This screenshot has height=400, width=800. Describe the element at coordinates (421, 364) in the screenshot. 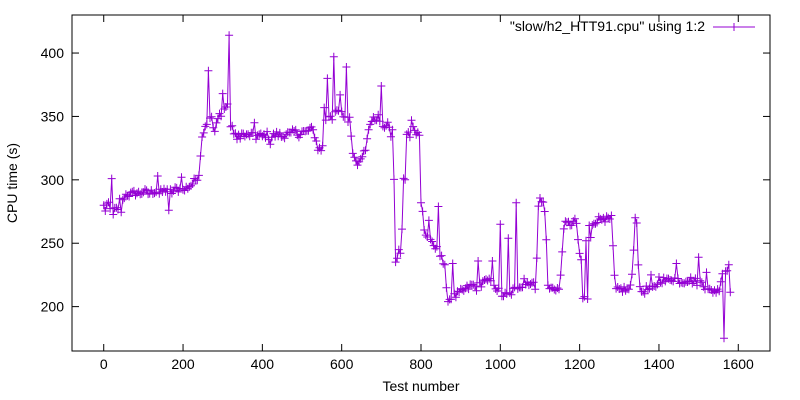

I see `x-tick-label: 800` at that location.